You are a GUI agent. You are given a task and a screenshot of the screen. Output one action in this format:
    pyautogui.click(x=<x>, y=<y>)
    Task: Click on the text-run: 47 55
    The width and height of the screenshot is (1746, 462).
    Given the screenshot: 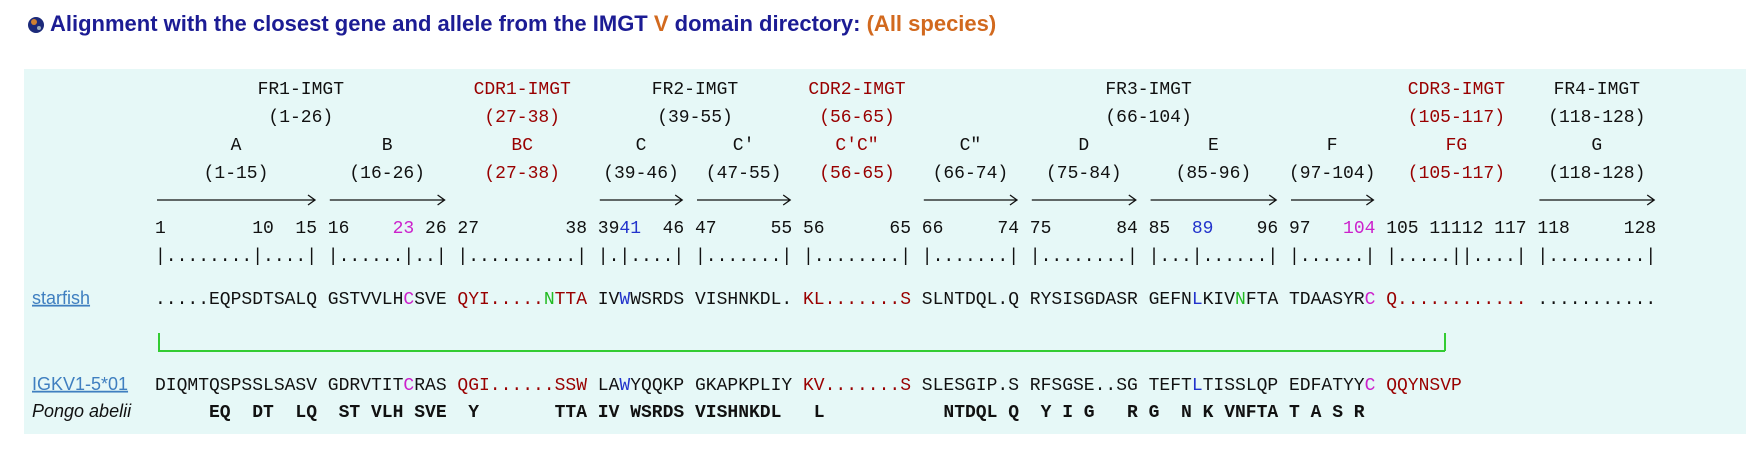 What is the action you would take?
    pyautogui.click(x=743, y=229)
    